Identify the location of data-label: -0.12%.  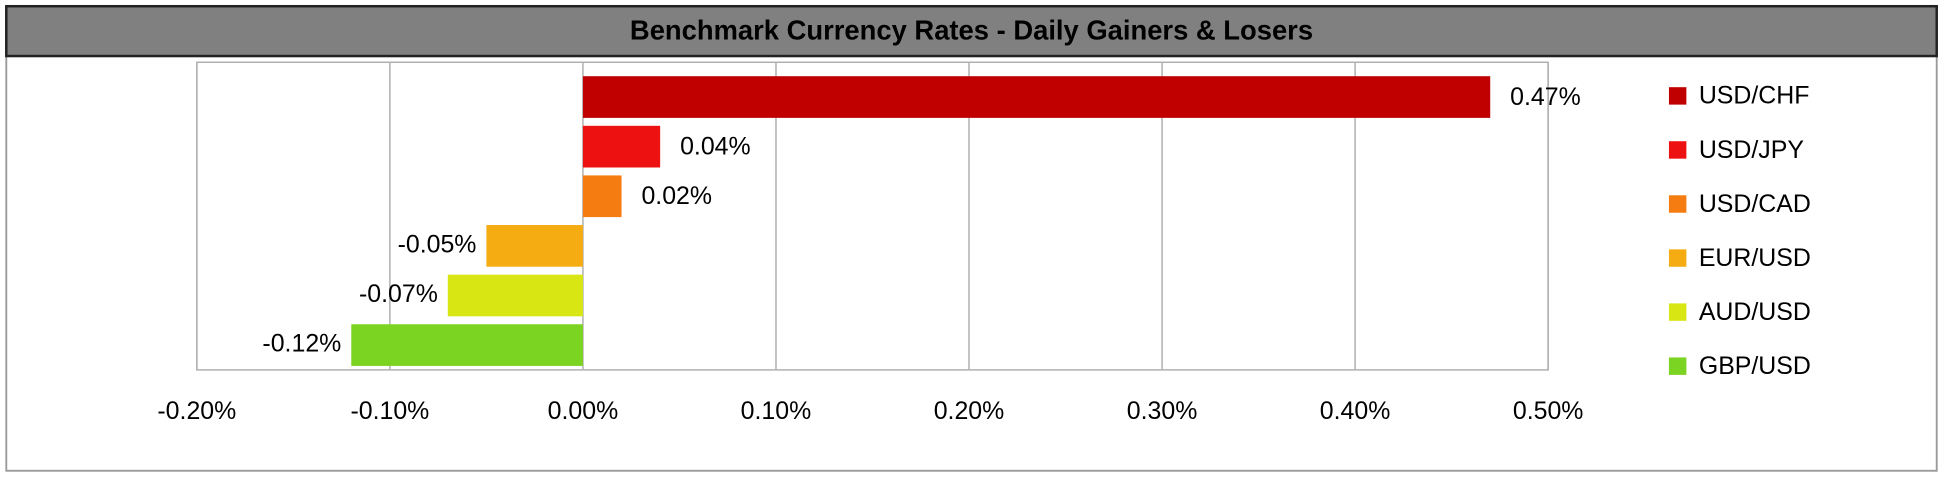
(301, 344).